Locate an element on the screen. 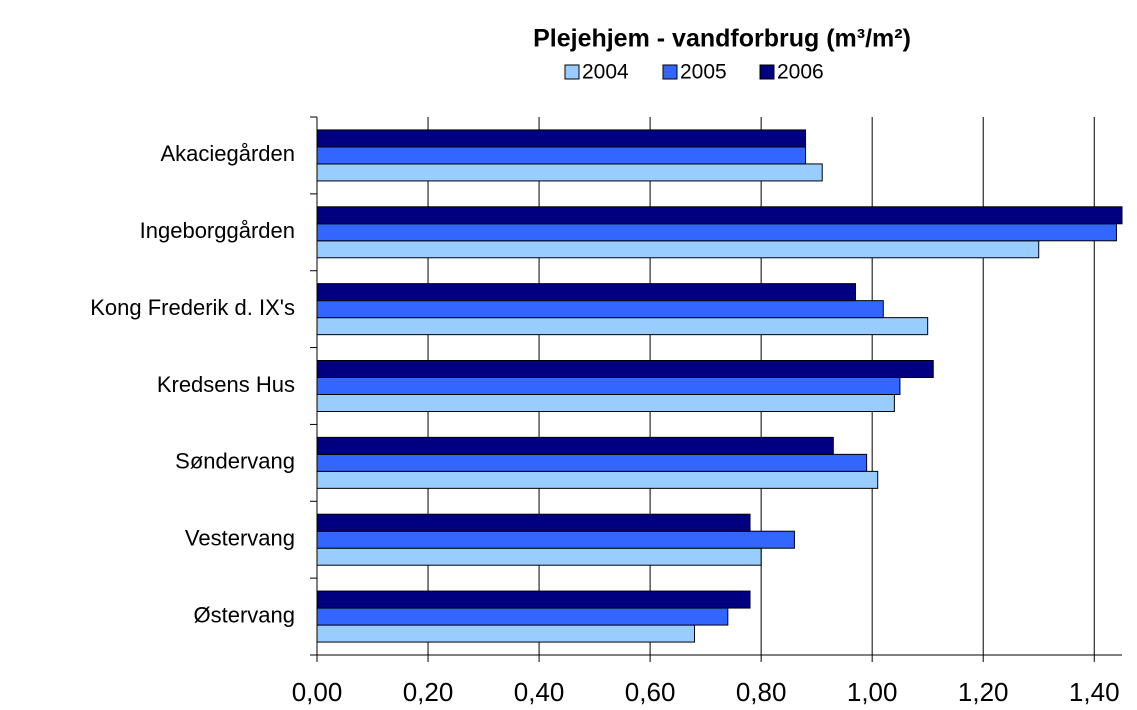 This screenshot has width=1137, height=710. y-tick-label: Østervang is located at coordinates (245, 614).